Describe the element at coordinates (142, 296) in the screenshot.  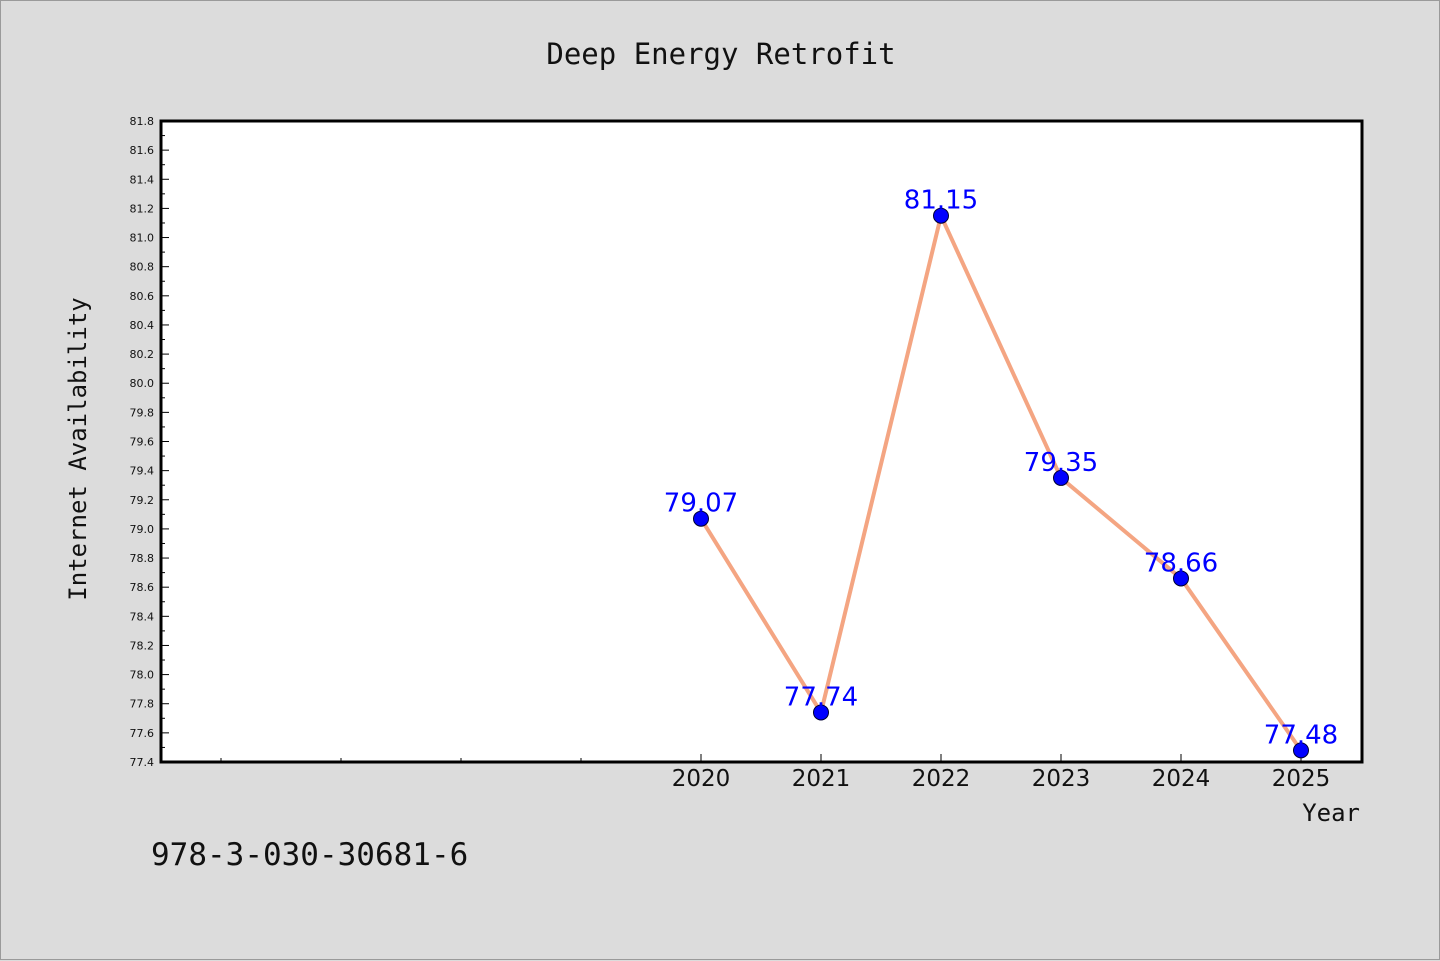
I see `y-tick-label: 80.6` at that location.